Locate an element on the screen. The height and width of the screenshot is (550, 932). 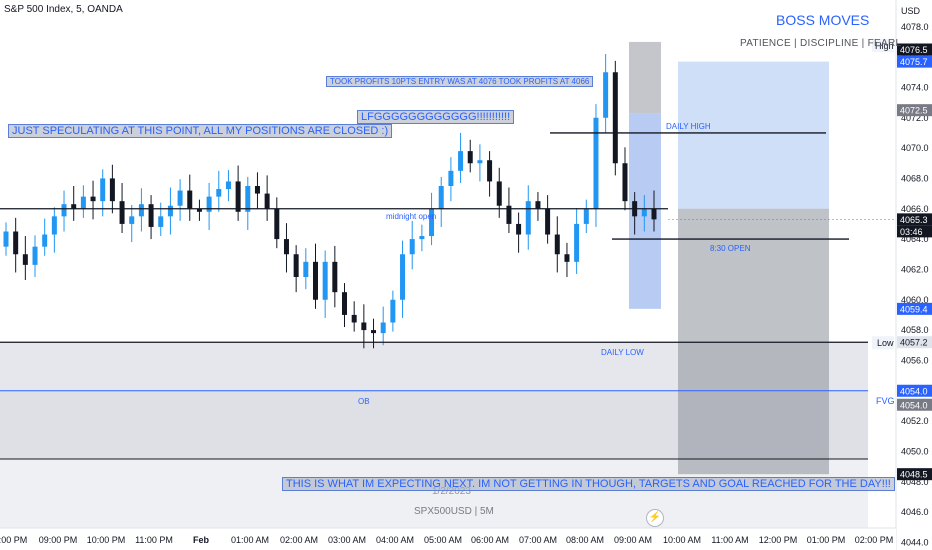
note-lfg: LFGGGGGGGGGGGG!!!!!!!!!!! is located at coordinates (436, 117).